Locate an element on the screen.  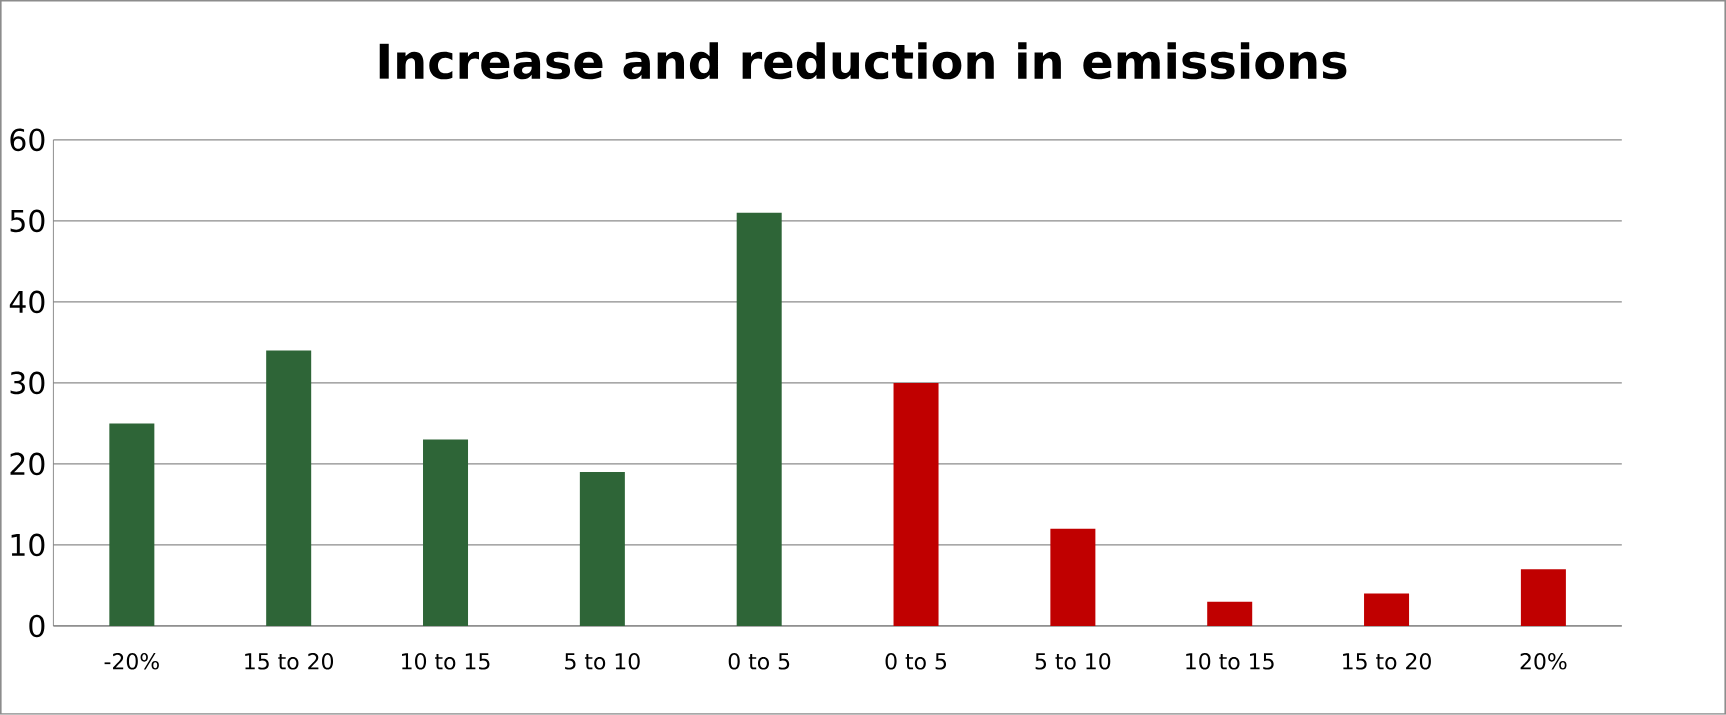
y-tick-label: 60 is located at coordinates (27, 140).